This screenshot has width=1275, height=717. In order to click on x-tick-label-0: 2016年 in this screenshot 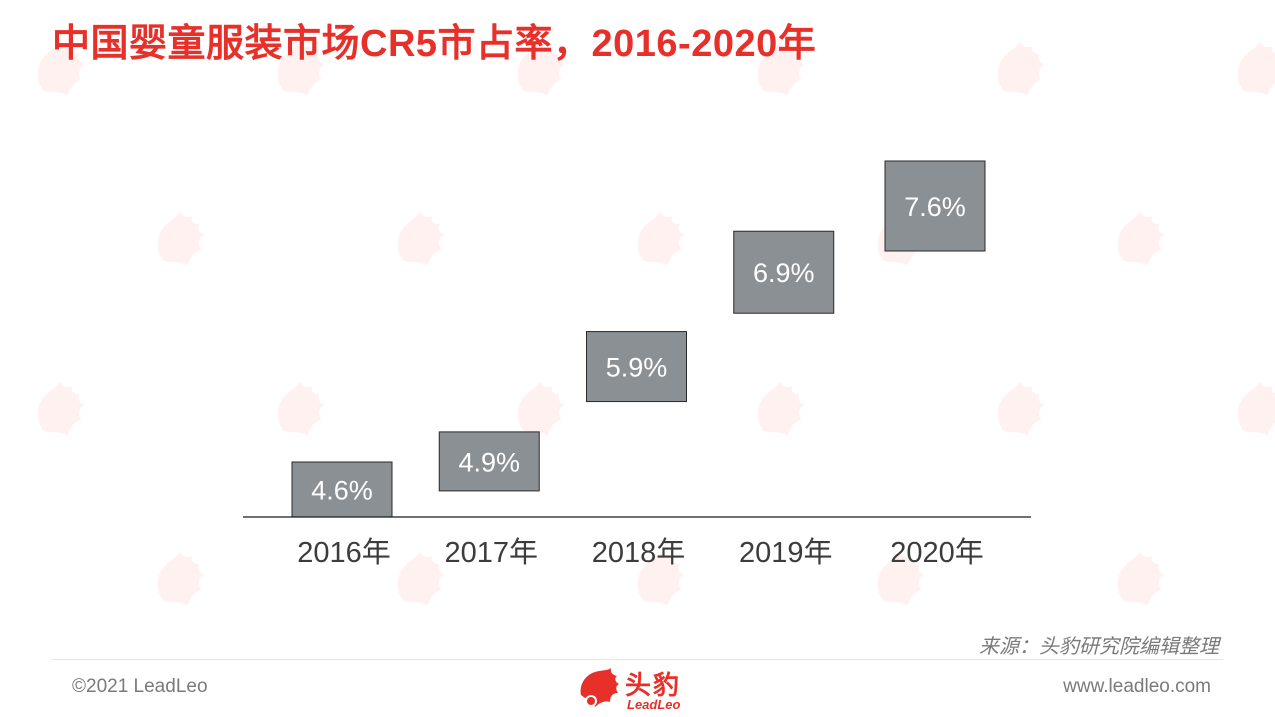, I will do `click(344, 552)`.